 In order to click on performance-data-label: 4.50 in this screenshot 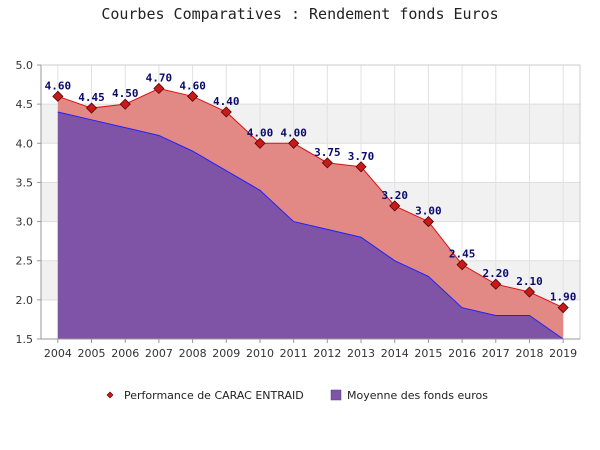, I will do `click(125, 93)`.